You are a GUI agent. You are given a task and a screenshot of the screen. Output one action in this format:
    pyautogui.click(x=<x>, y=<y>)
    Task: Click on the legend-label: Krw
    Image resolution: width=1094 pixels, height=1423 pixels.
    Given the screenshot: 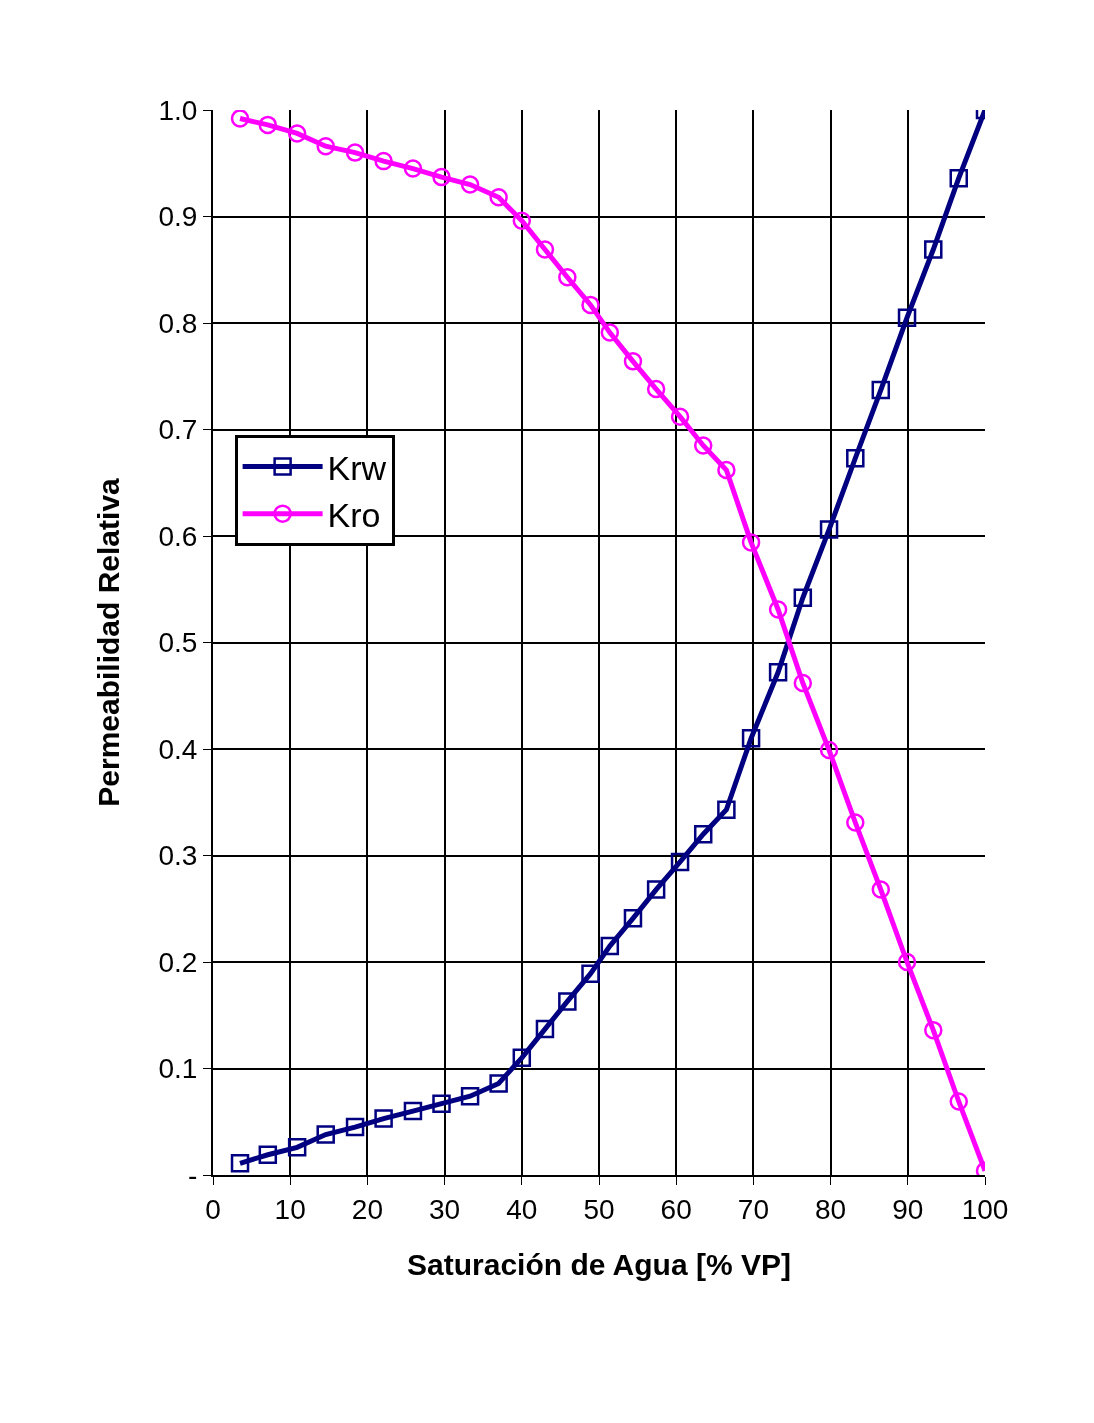 What is the action you would take?
    pyautogui.click(x=357, y=467)
    